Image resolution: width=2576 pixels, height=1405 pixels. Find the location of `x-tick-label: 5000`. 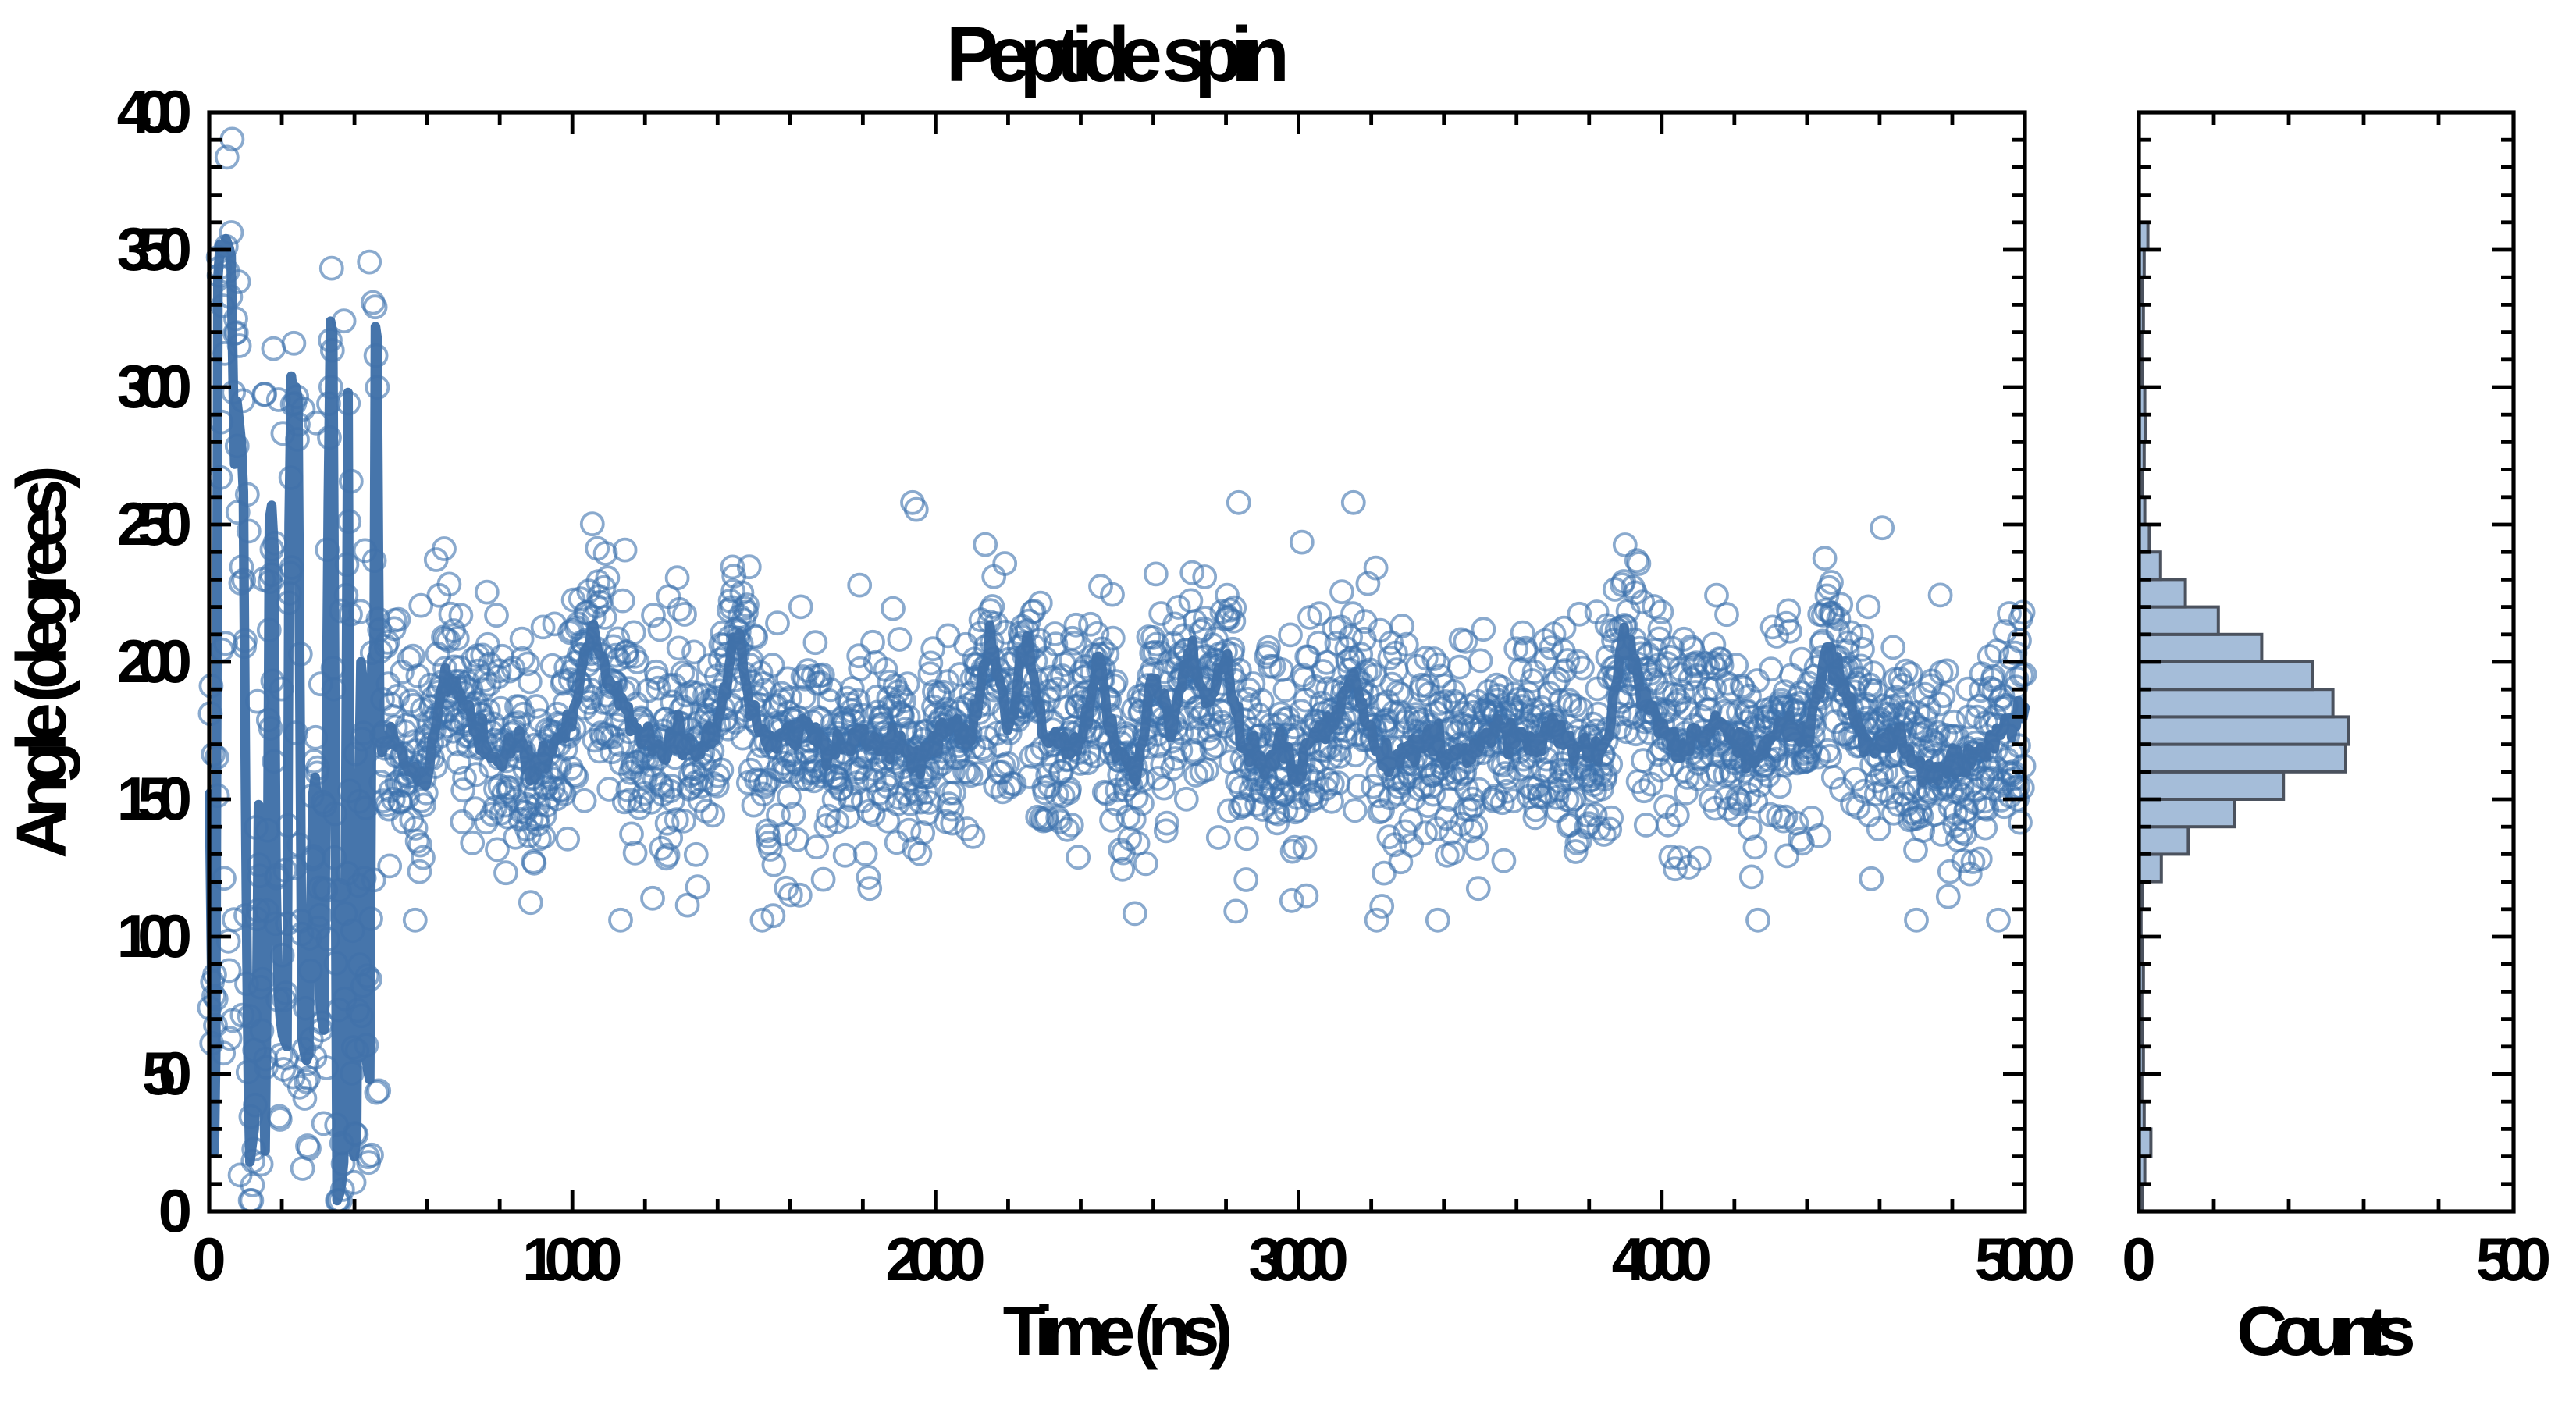

x-tick-label: 5000 is located at coordinates (2025, 1259).